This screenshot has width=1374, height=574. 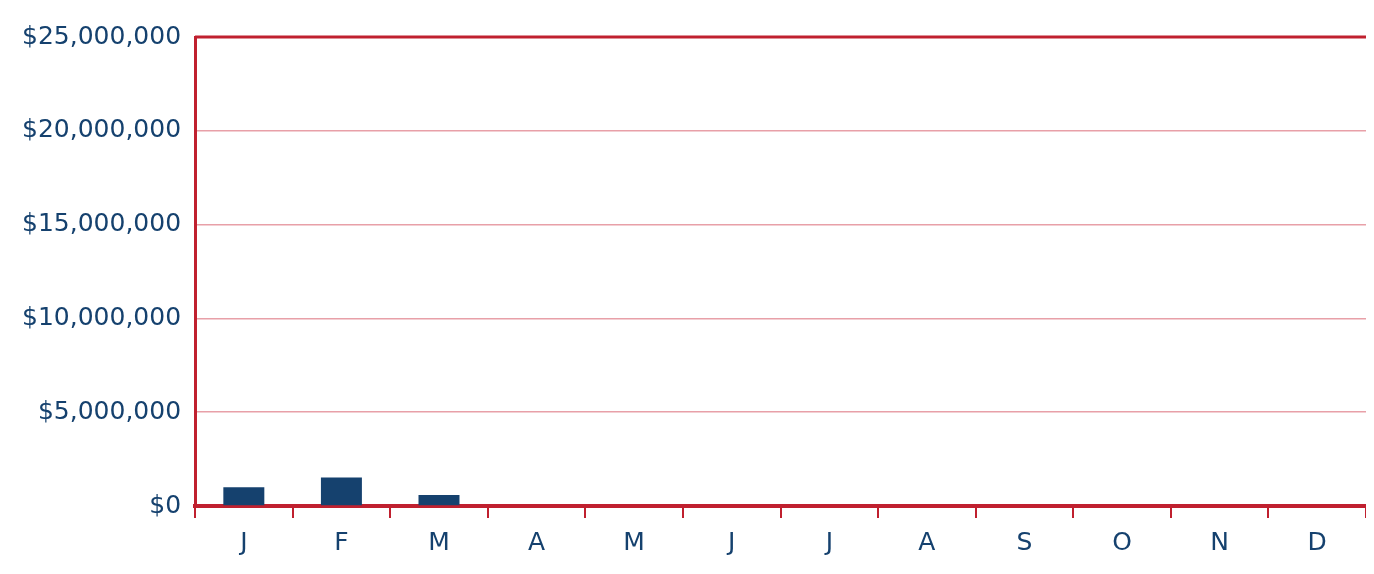 What do you see at coordinates (102, 35) in the screenshot?
I see `y-tick-label: $25,000,000` at bounding box center [102, 35].